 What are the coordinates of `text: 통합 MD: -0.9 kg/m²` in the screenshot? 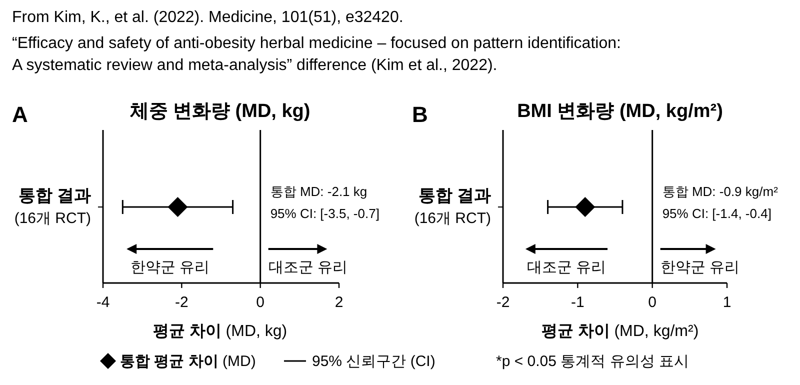 It's located at (720, 191).